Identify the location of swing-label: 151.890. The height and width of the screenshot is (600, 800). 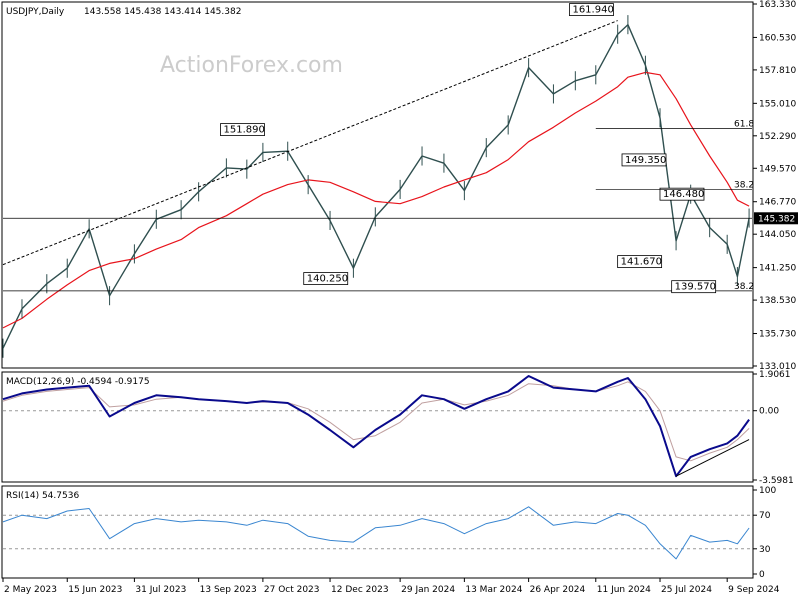
(244, 130).